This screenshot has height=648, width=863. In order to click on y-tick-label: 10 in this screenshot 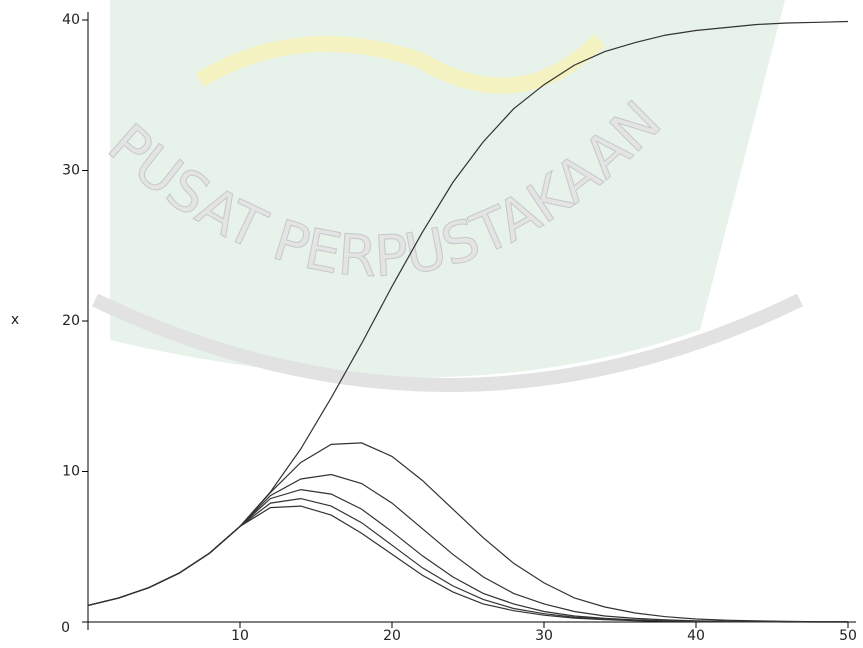, I will do `click(71, 472)`.